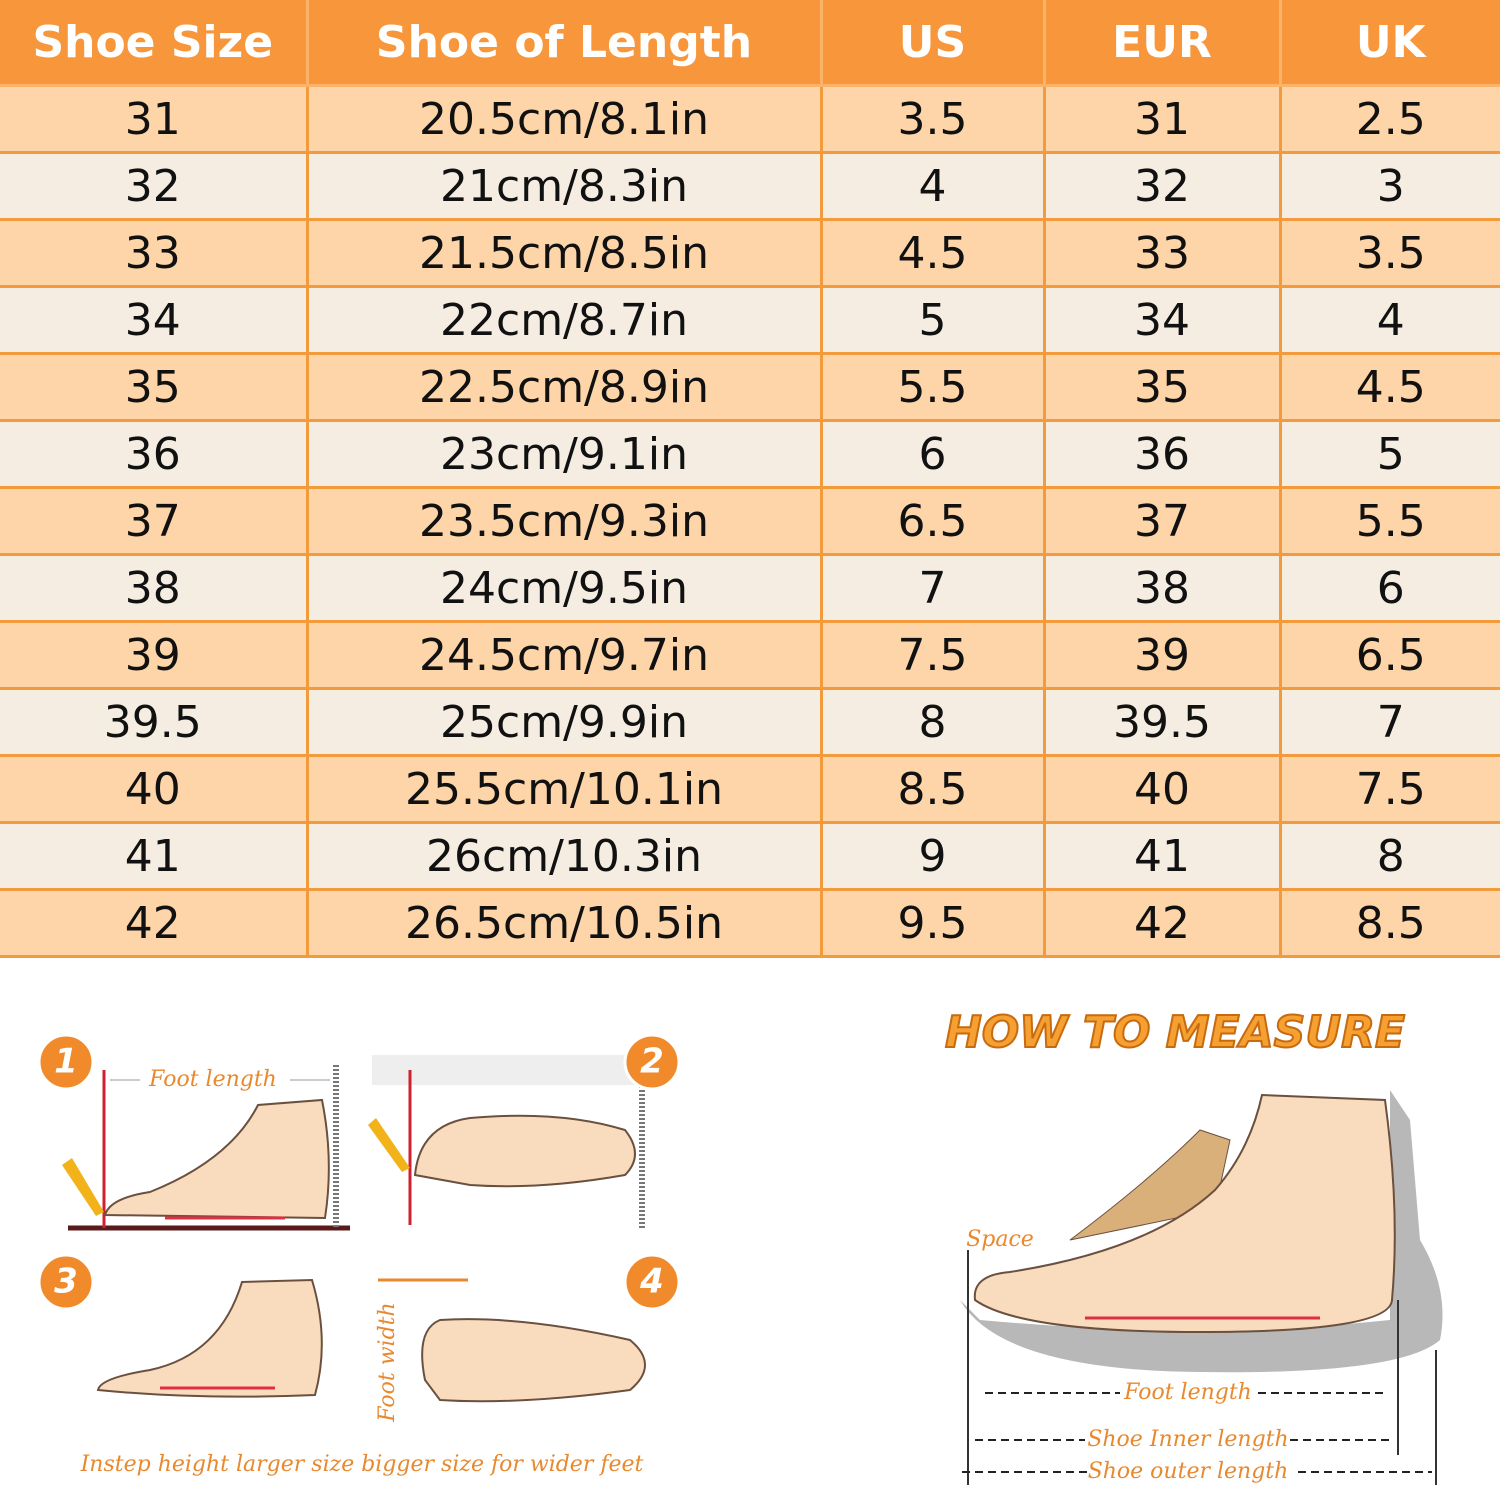 This screenshot has width=1500, height=1489. I want to click on table-cell: 20.5cm/8.1in, so click(564, 119).